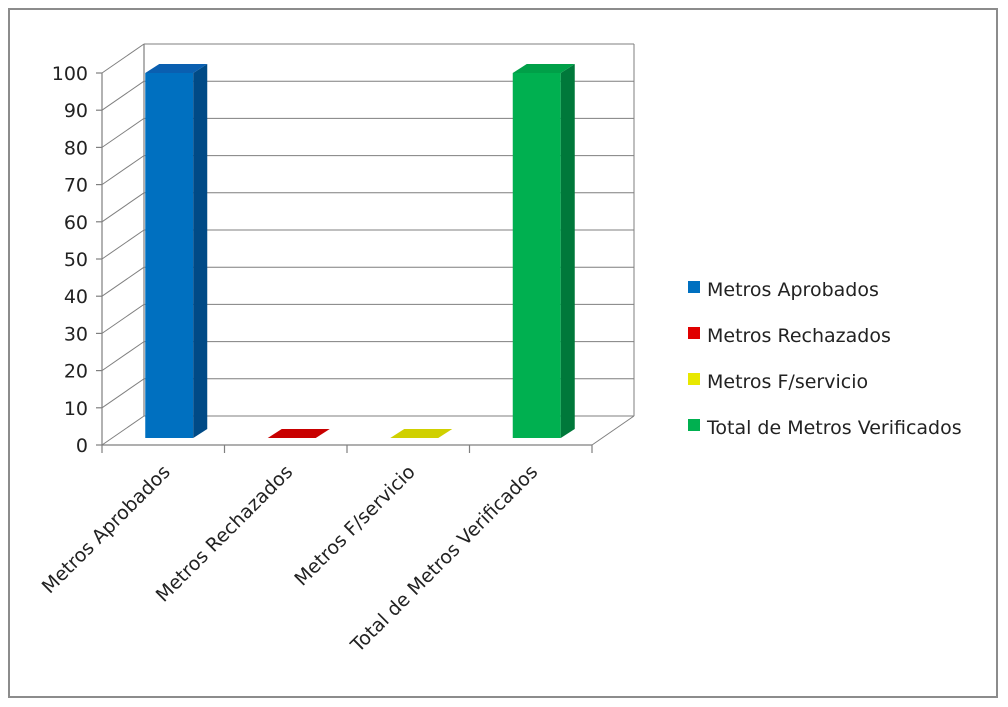  What do you see at coordinates (76, 297) in the screenshot?
I see `y-tick-label: 40` at bounding box center [76, 297].